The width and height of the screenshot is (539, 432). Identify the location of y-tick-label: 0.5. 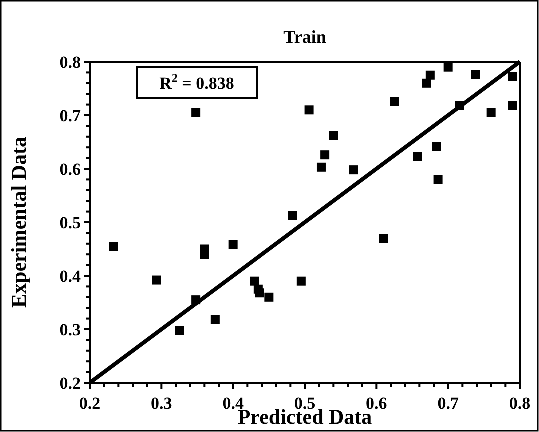
(70, 223).